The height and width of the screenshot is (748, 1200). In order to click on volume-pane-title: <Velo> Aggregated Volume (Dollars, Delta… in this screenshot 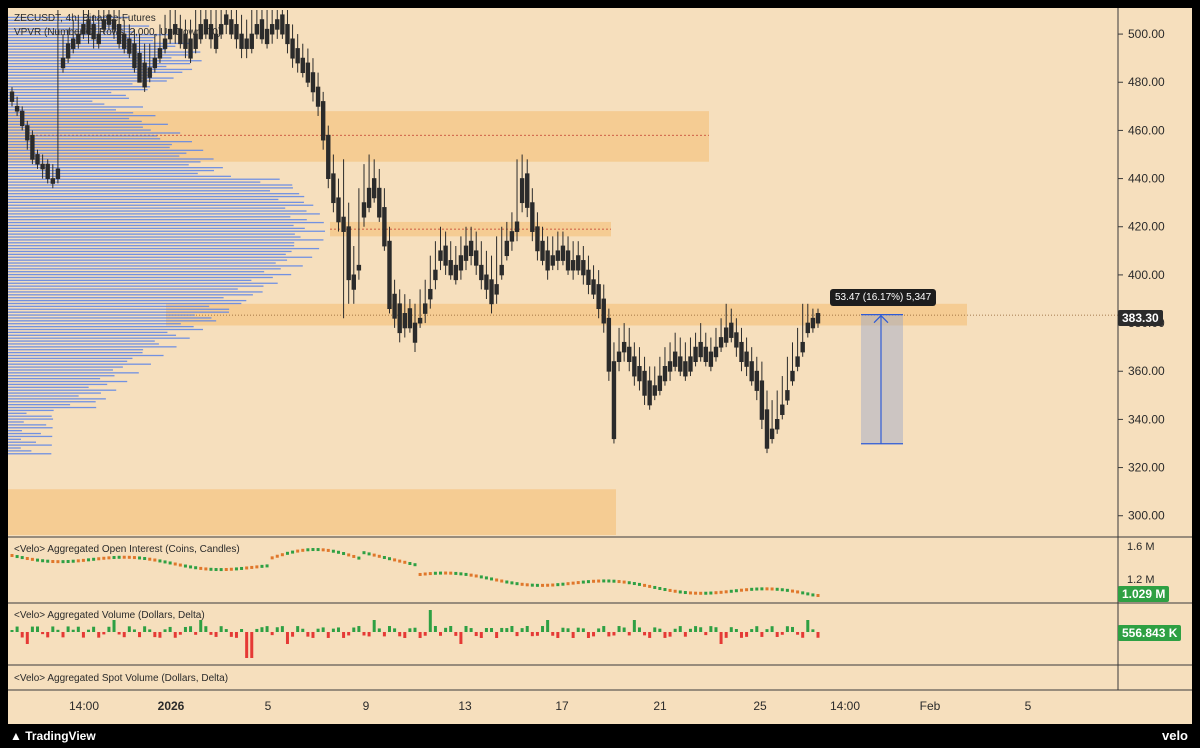, I will do `click(109, 615)`.